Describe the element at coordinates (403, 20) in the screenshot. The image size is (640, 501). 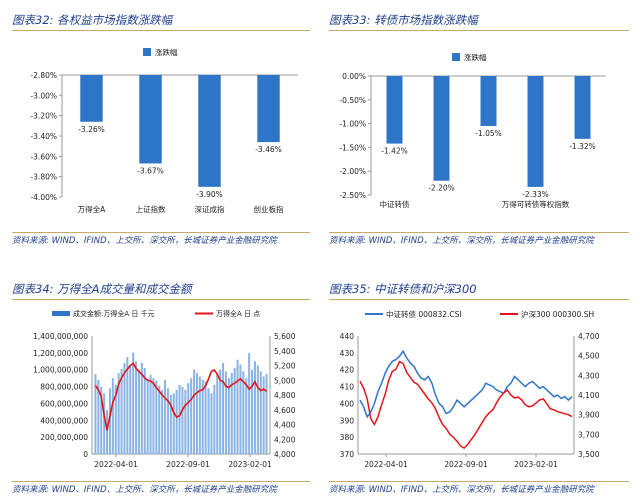
I see `chart-title: 图表33: 转债市场指数涨跌幅` at that location.